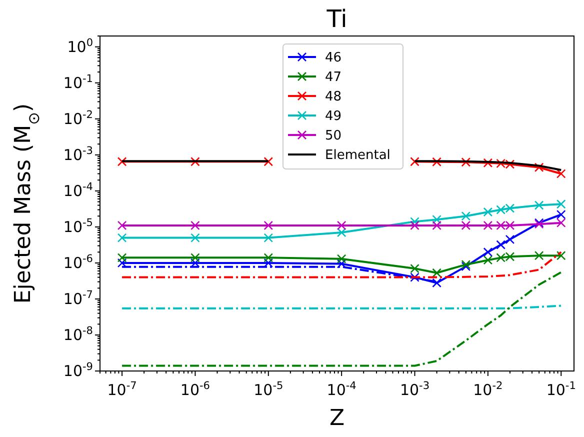  Describe the element at coordinates (122, 389) in the screenshot. I see `x-tick-label: 10$^{-7}$` at that location.